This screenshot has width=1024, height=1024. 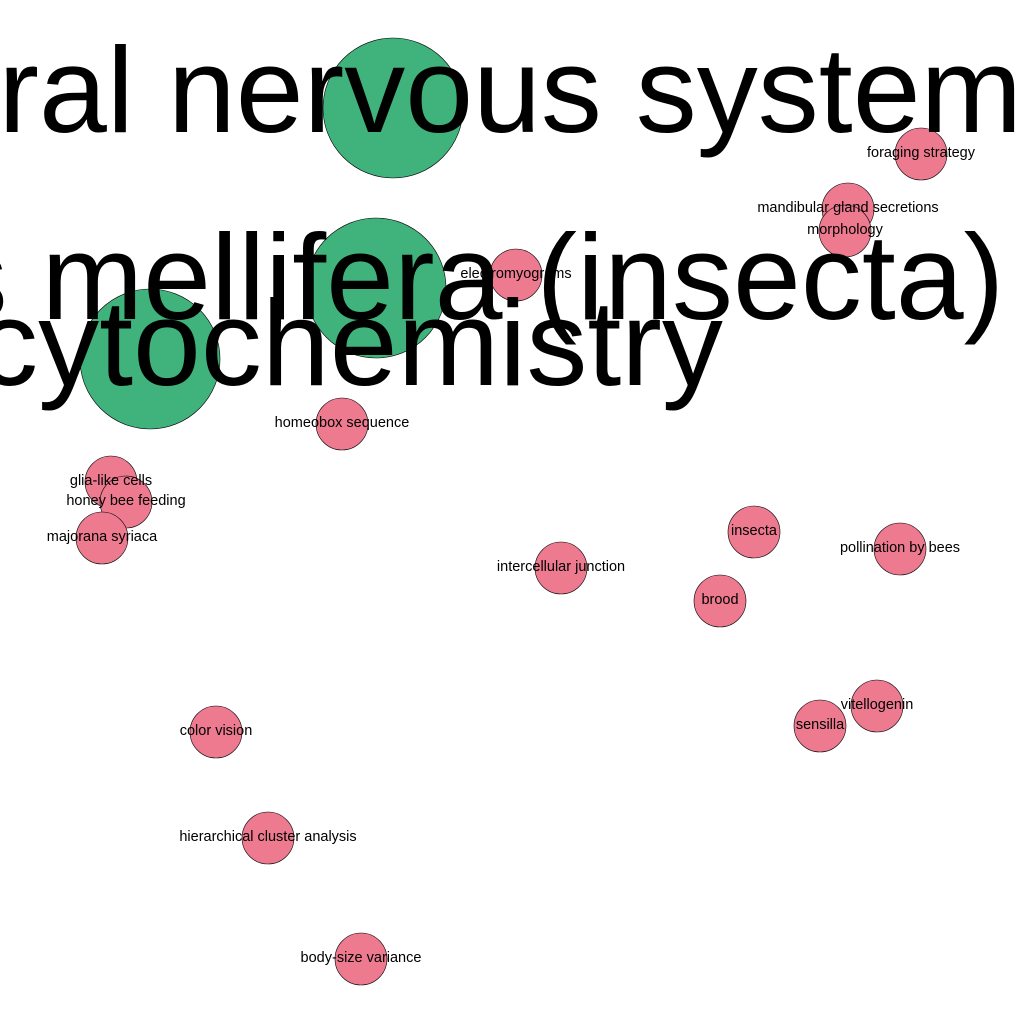 I want to click on main-label-central-nervous-system: central nervous system, so click(x=511, y=90).